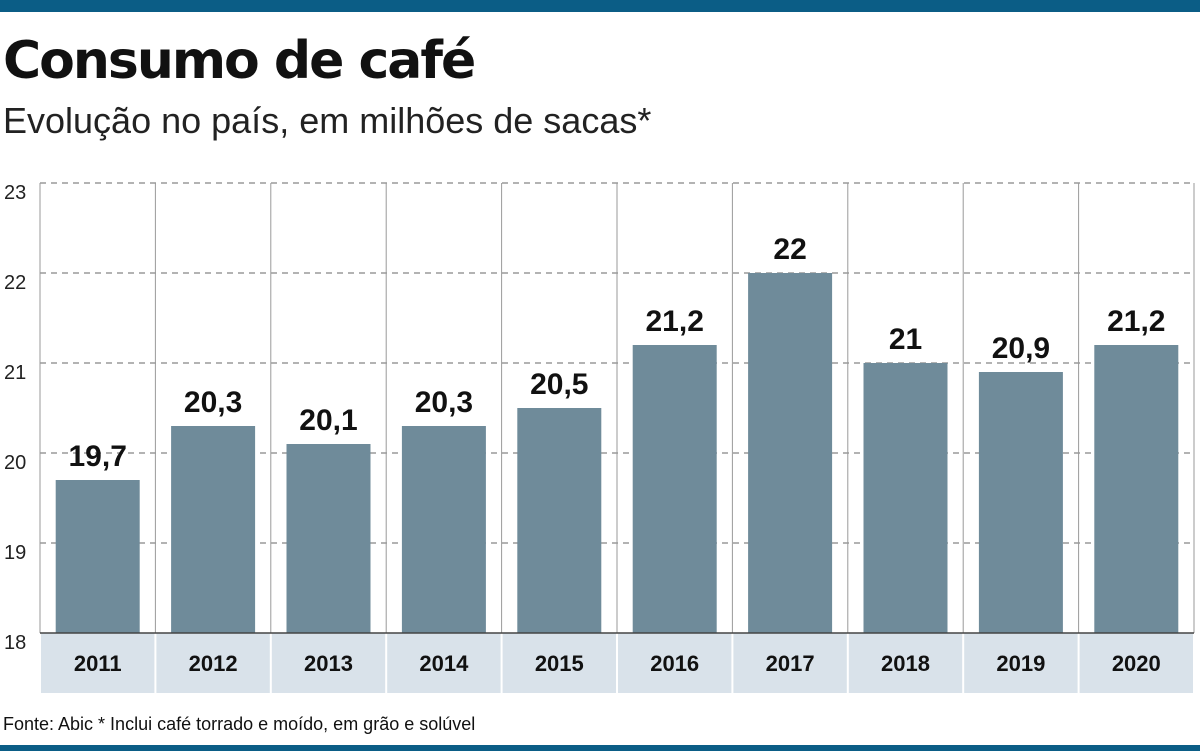 This screenshot has width=1200, height=751. I want to click on chart-title: Consumo de café, so click(239, 61).